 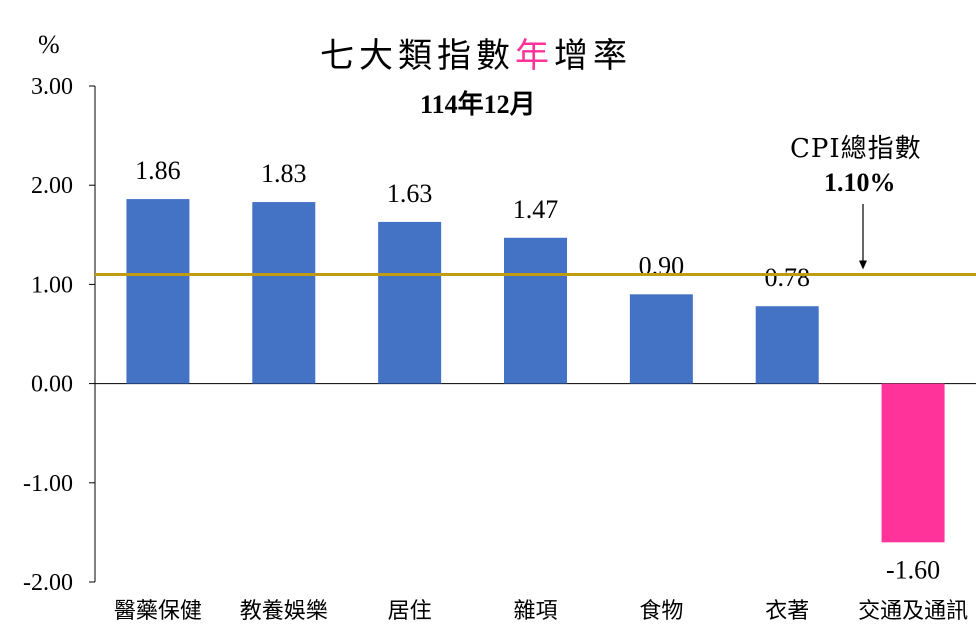 I want to click on bar-value-label: 0.78, so click(x=787, y=277).